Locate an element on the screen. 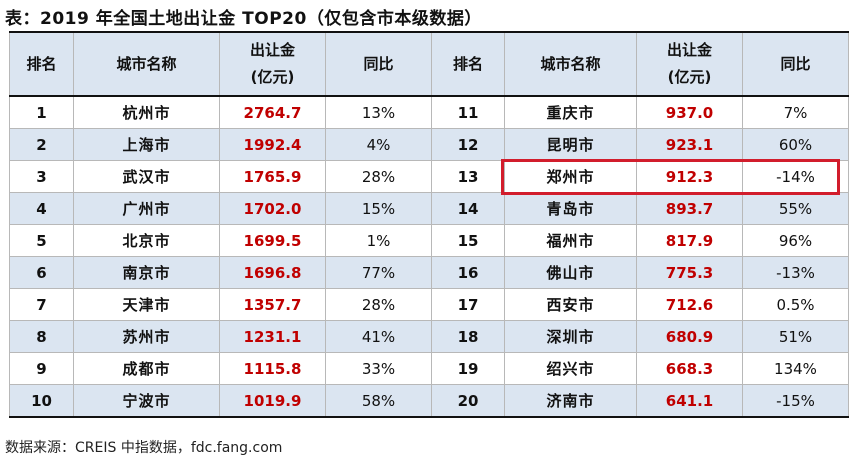  right-yoy-cell: 134% is located at coordinates (795, 368).